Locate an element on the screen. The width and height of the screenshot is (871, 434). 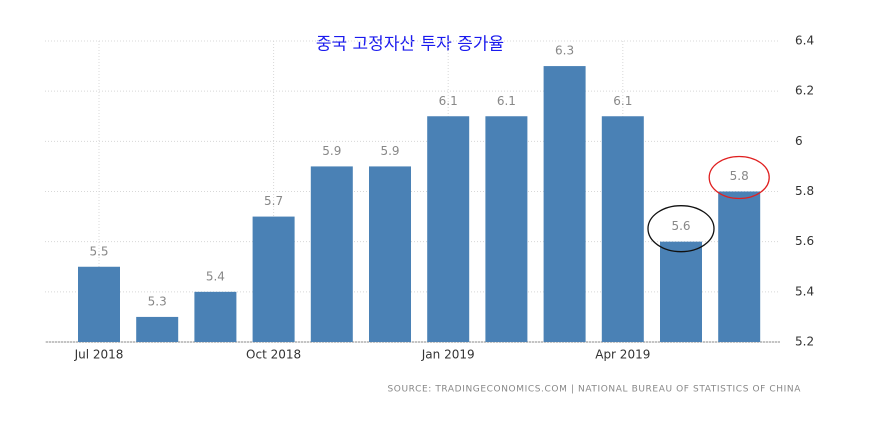
value-label: 5.3 is located at coordinates (157, 301).